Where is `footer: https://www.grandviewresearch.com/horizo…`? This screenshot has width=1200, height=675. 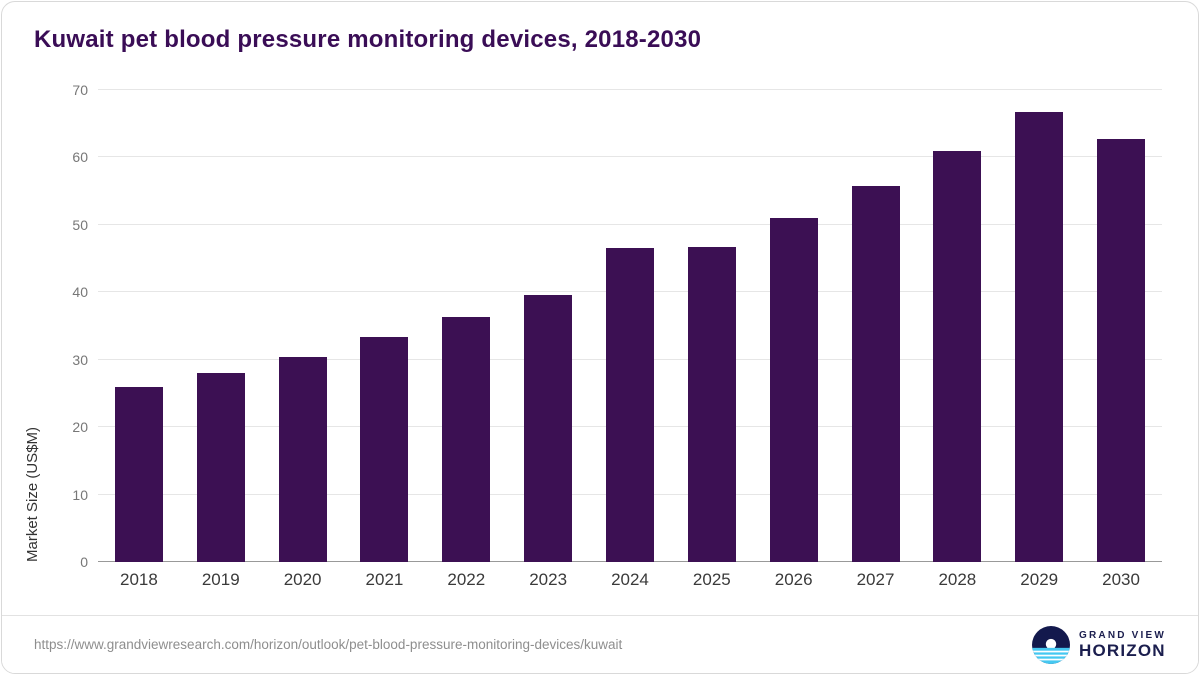 footer: https://www.grandviewresearch.com/horizo… is located at coordinates (600, 644).